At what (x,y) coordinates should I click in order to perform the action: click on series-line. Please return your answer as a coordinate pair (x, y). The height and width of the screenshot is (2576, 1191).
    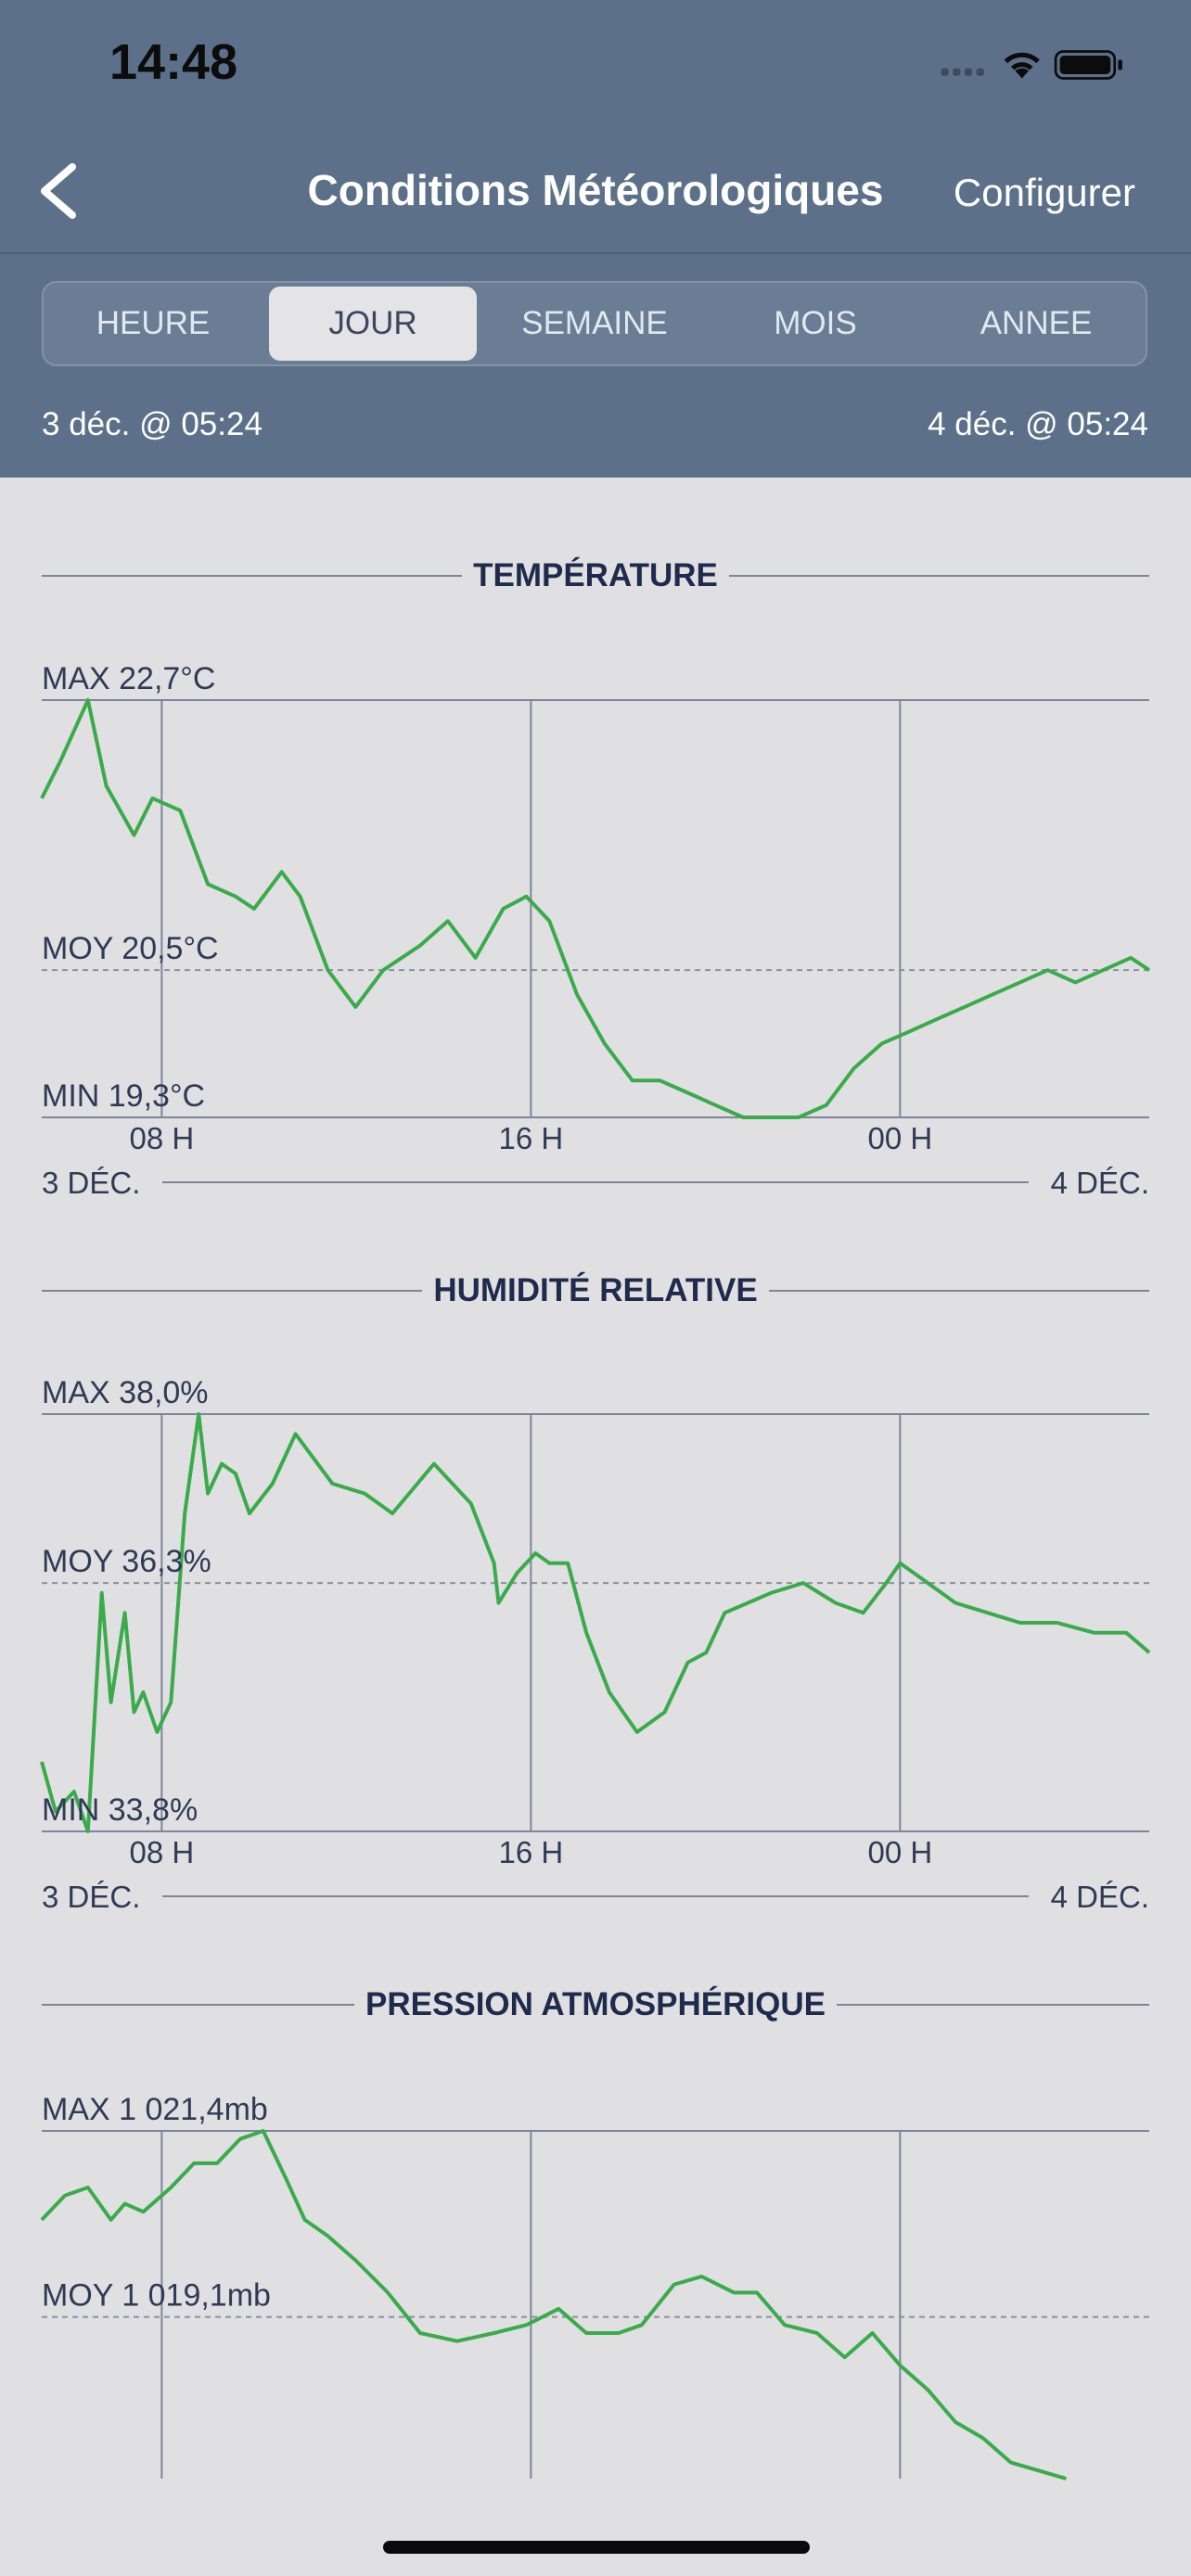
    Looking at the image, I should click on (553, 2304).